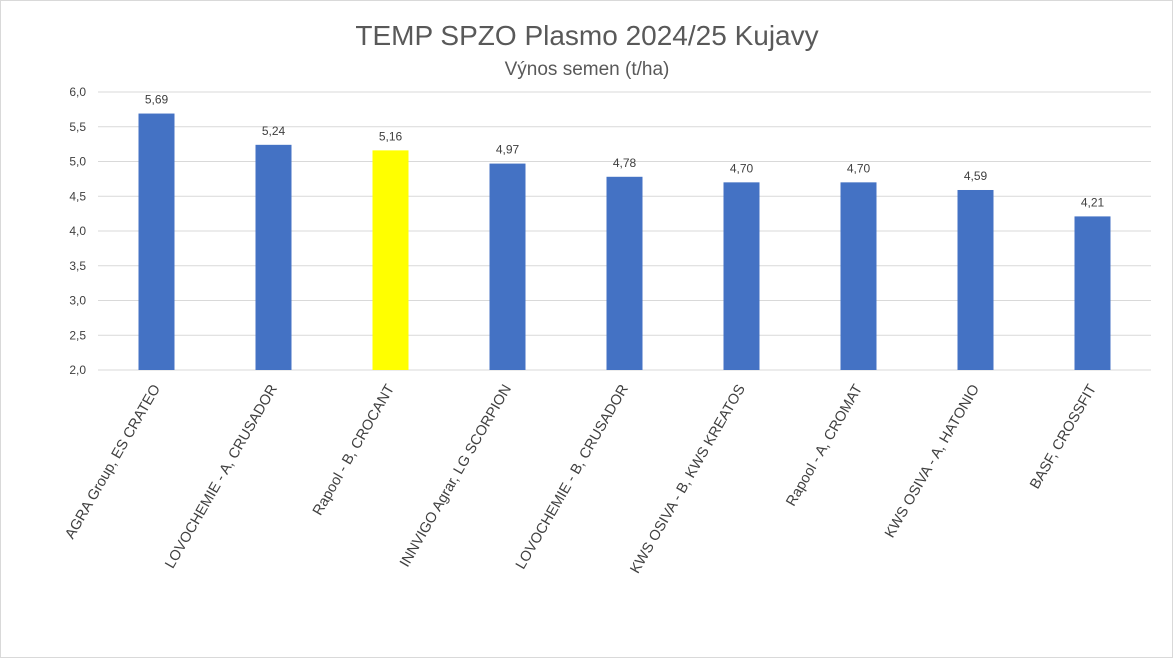 This screenshot has height=659, width=1173. Describe the element at coordinates (77, 370) in the screenshot. I see `y-tick-label: 2,0` at that location.